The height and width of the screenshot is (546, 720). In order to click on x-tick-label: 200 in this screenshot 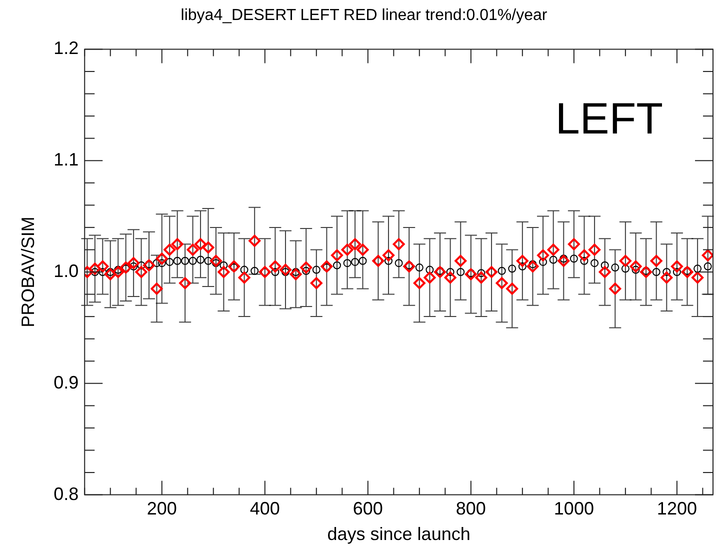, I will do `click(161, 508)`.